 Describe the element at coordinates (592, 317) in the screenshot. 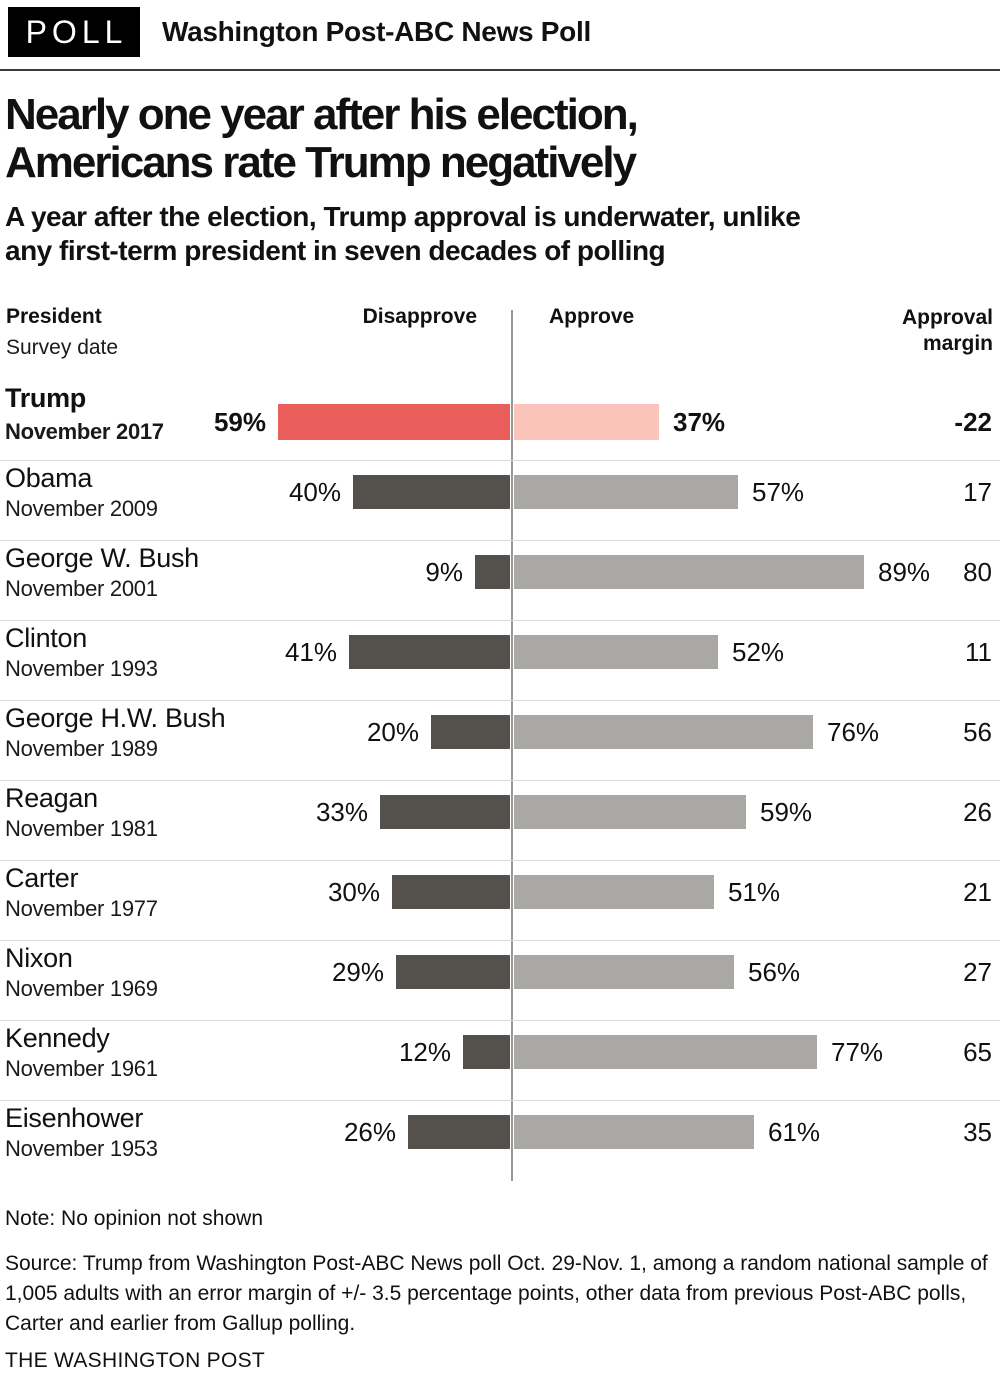

I see `column-header-approve: Approve` at that location.